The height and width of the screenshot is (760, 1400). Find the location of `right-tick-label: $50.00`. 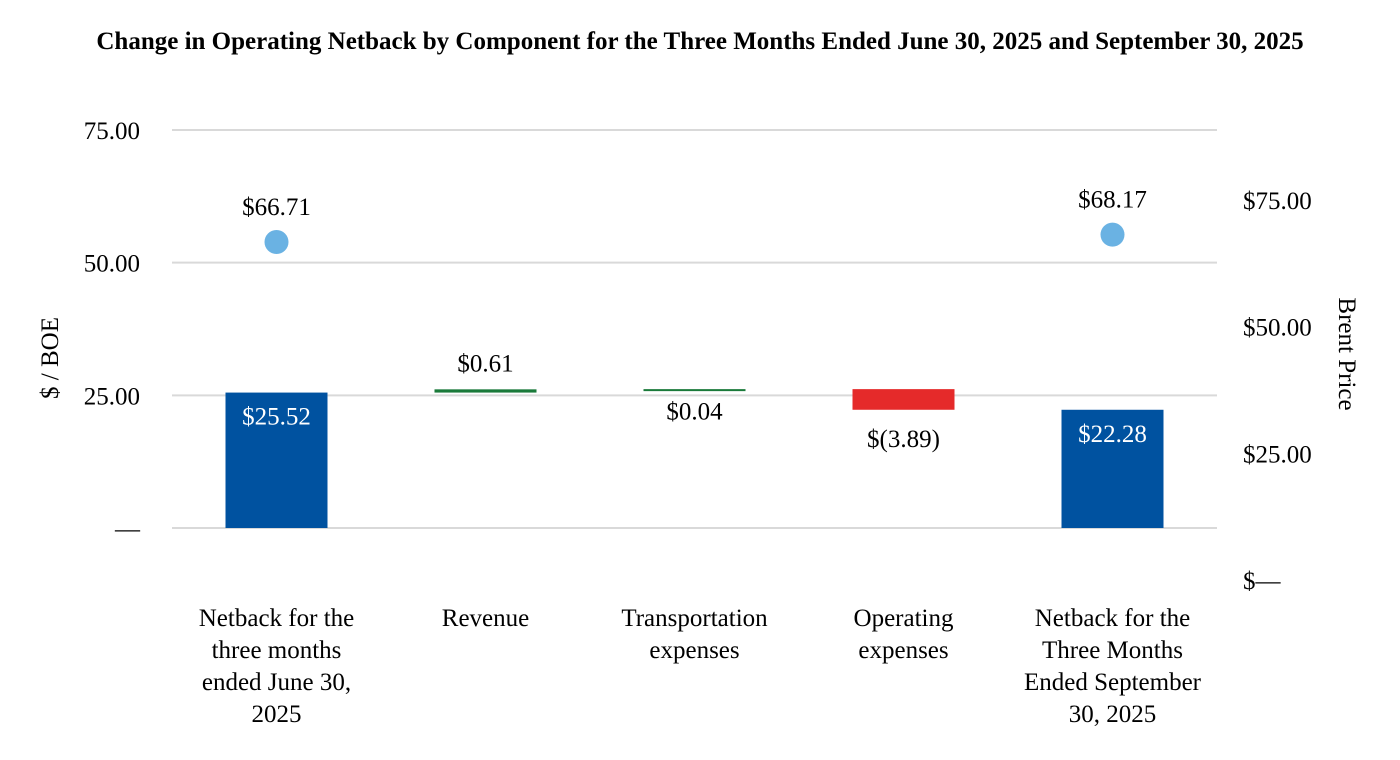

right-tick-label: $50.00 is located at coordinates (1277, 328).